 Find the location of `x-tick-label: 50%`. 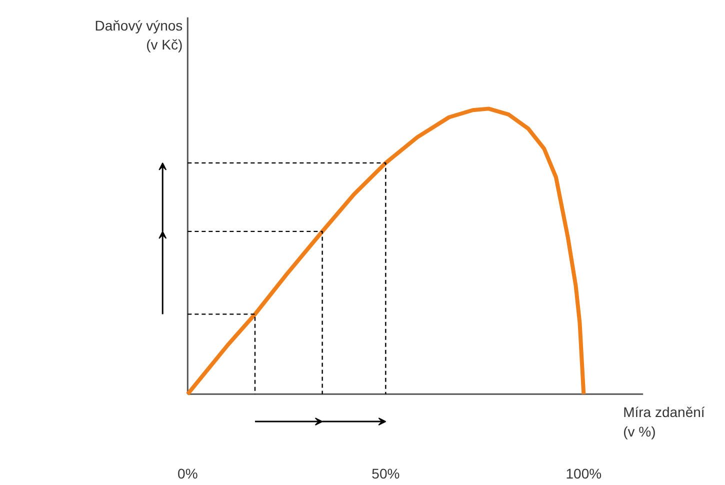

x-tick-label: 50% is located at coordinates (386, 474).